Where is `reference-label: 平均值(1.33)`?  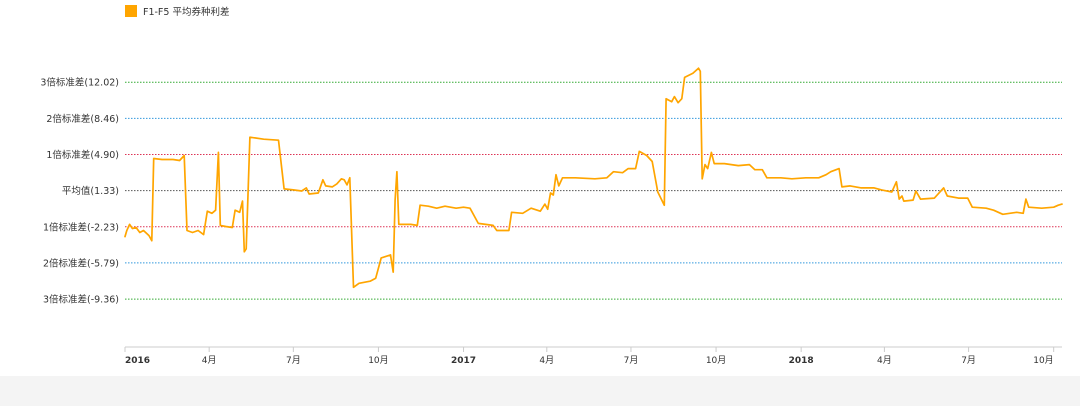 reference-label: 平均值(1.33) is located at coordinates (90, 191).